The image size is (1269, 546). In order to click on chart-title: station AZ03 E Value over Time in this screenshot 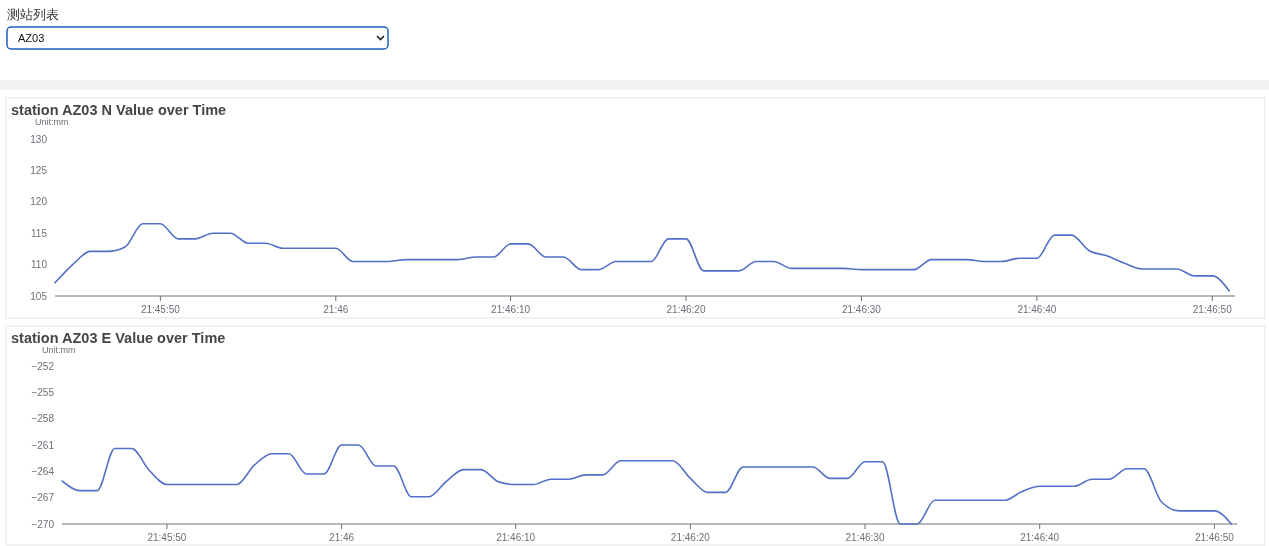, I will do `click(118, 338)`.